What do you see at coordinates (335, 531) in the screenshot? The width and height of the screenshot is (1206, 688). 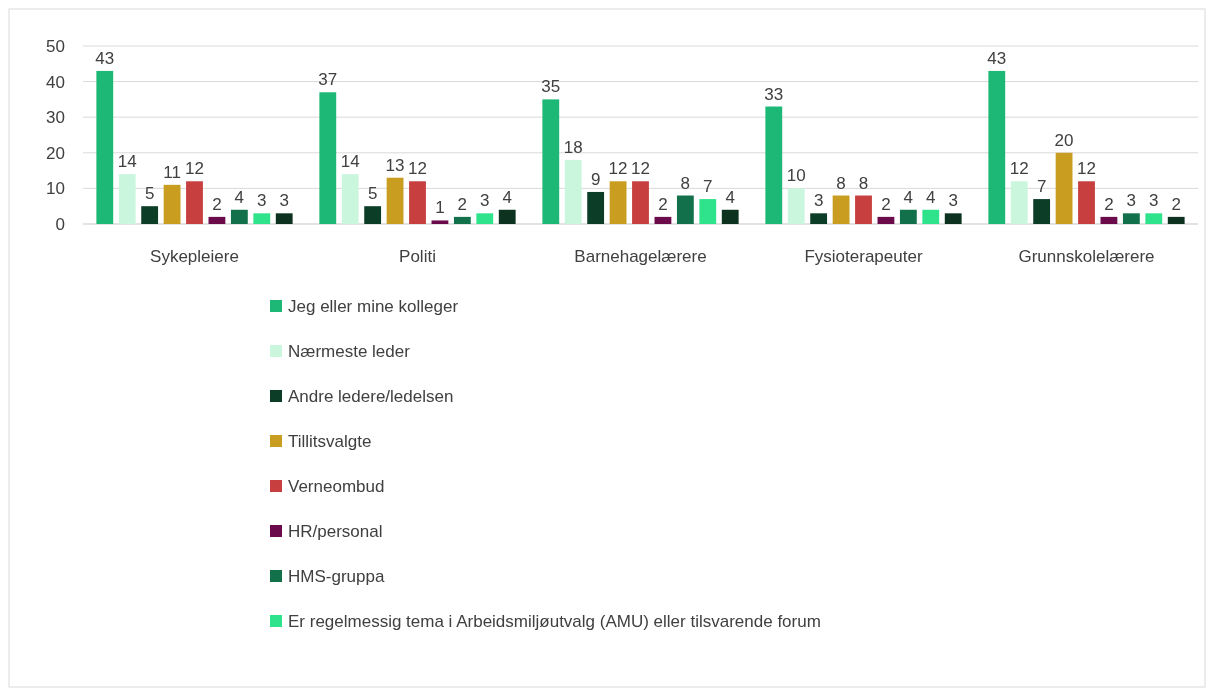 I see `legend-label: HR/personal` at bounding box center [335, 531].